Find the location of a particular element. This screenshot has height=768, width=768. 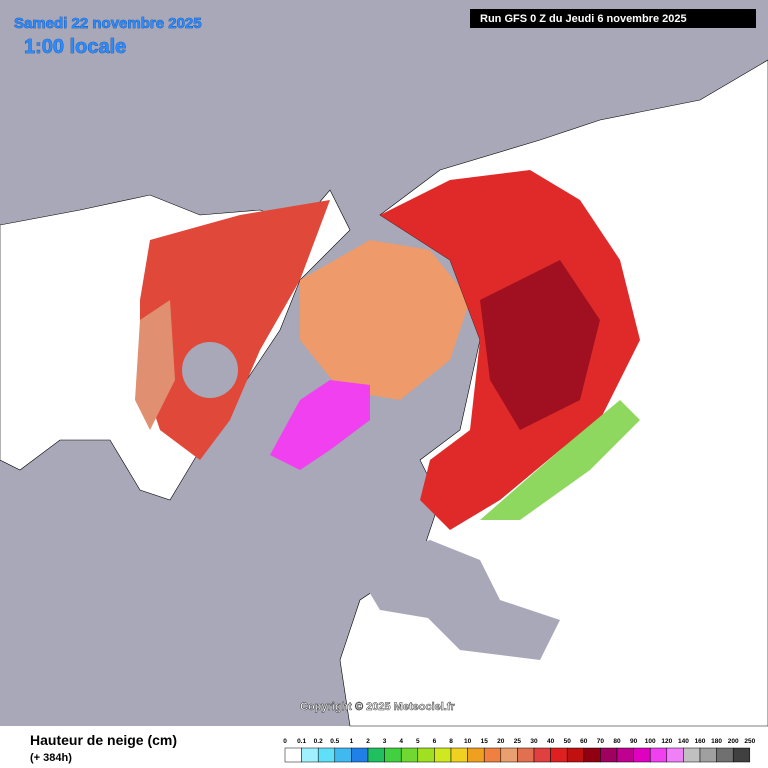

legend-label: 0.2 is located at coordinates (318, 741).